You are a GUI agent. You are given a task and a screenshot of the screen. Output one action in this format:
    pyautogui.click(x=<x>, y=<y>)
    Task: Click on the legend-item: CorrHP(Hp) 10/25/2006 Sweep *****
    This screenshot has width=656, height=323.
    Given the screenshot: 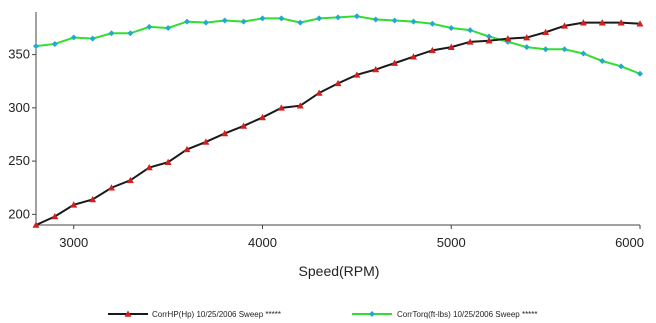 What is the action you would take?
    pyautogui.click(x=194, y=314)
    